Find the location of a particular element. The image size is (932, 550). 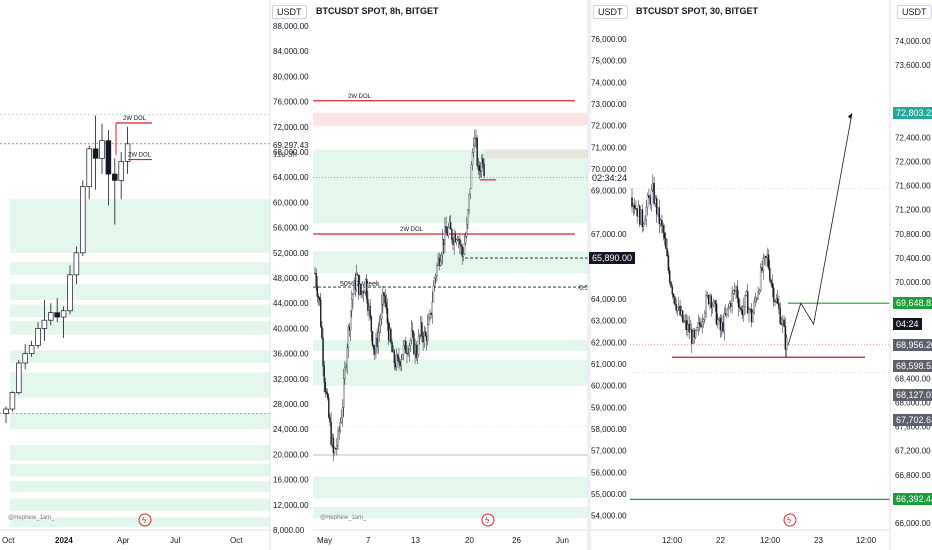

current-price-label: 69,297.43 is located at coordinates (291, 145).